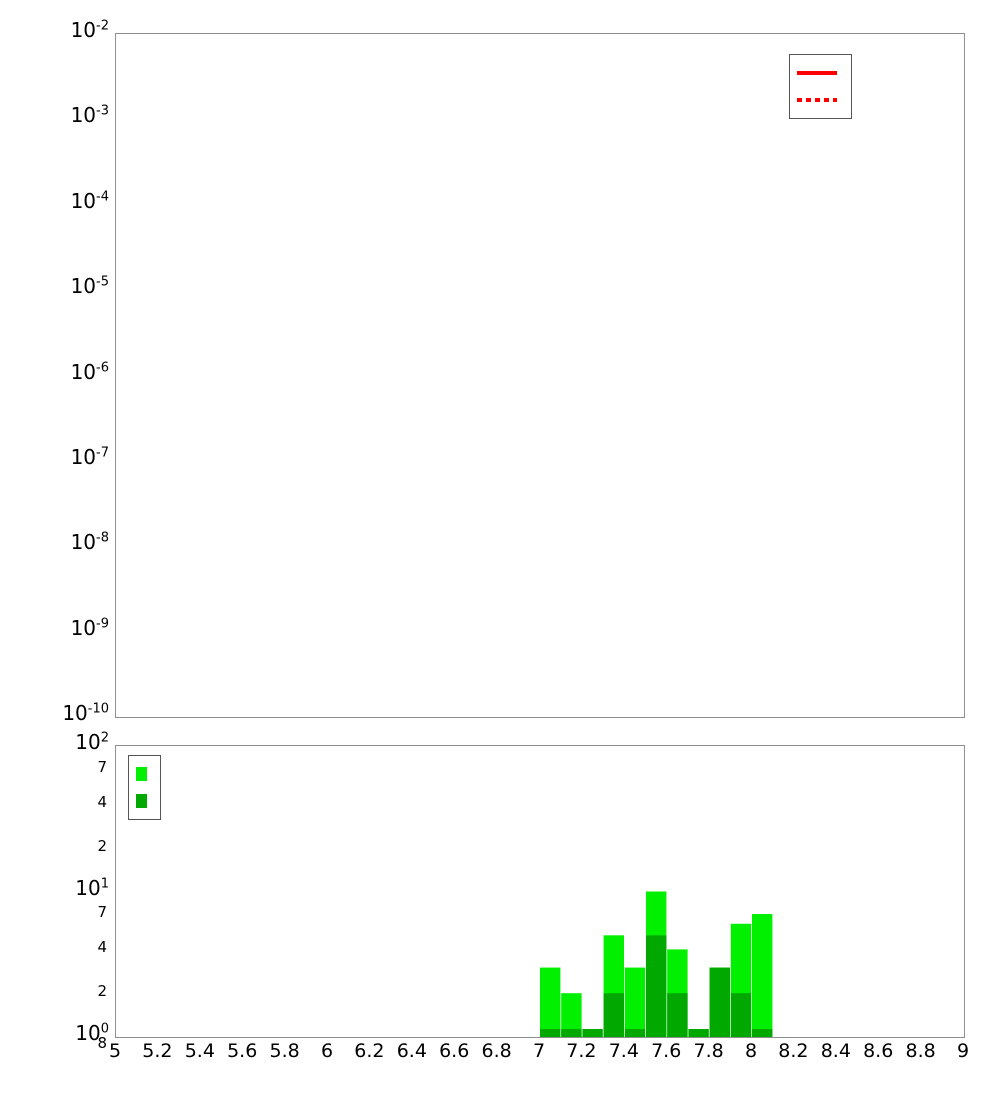  What do you see at coordinates (741, 1015) in the screenshot?
I see `bar-utilized-7.9` at bounding box center [741, 1015].